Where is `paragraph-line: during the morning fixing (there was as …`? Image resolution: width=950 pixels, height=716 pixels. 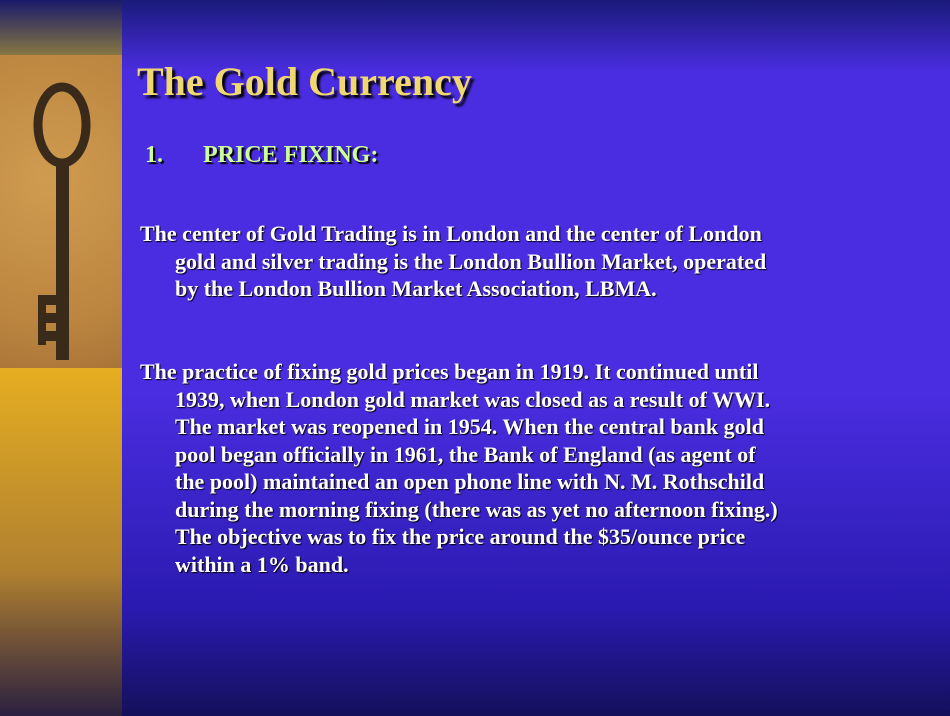
paragraph-line: during the morning fixing (there was as … is located at coordinates (476, 509).